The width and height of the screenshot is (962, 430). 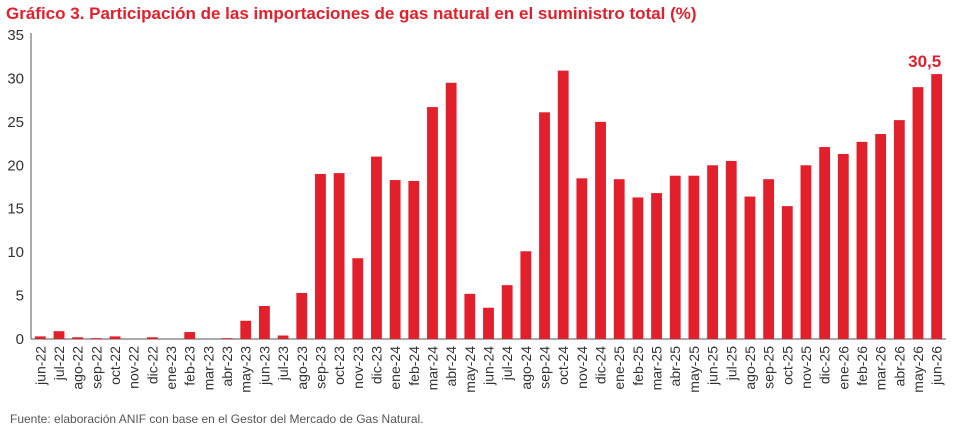 I want to click on x-tick-label: dic-23, so click(x=376, y=365).